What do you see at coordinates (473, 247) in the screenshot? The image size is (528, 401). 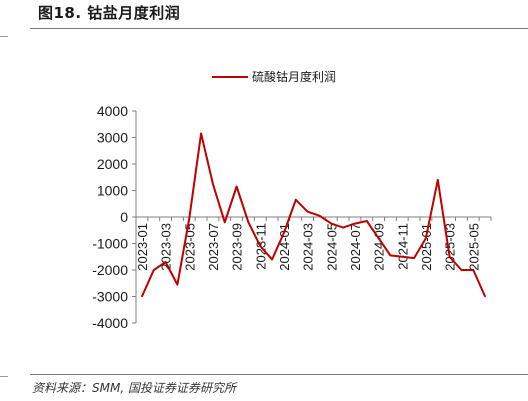 I see `x-tick-label: 2025-05` at bounding box center [473, 247].